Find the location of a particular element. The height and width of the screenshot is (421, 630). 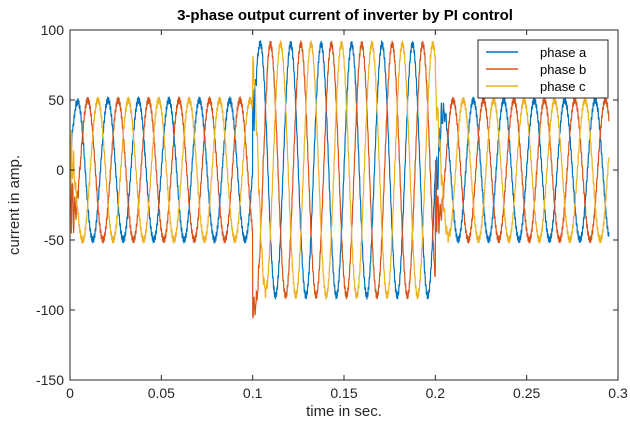

y-tick-label: 0 is located at coordinates (60, 170).